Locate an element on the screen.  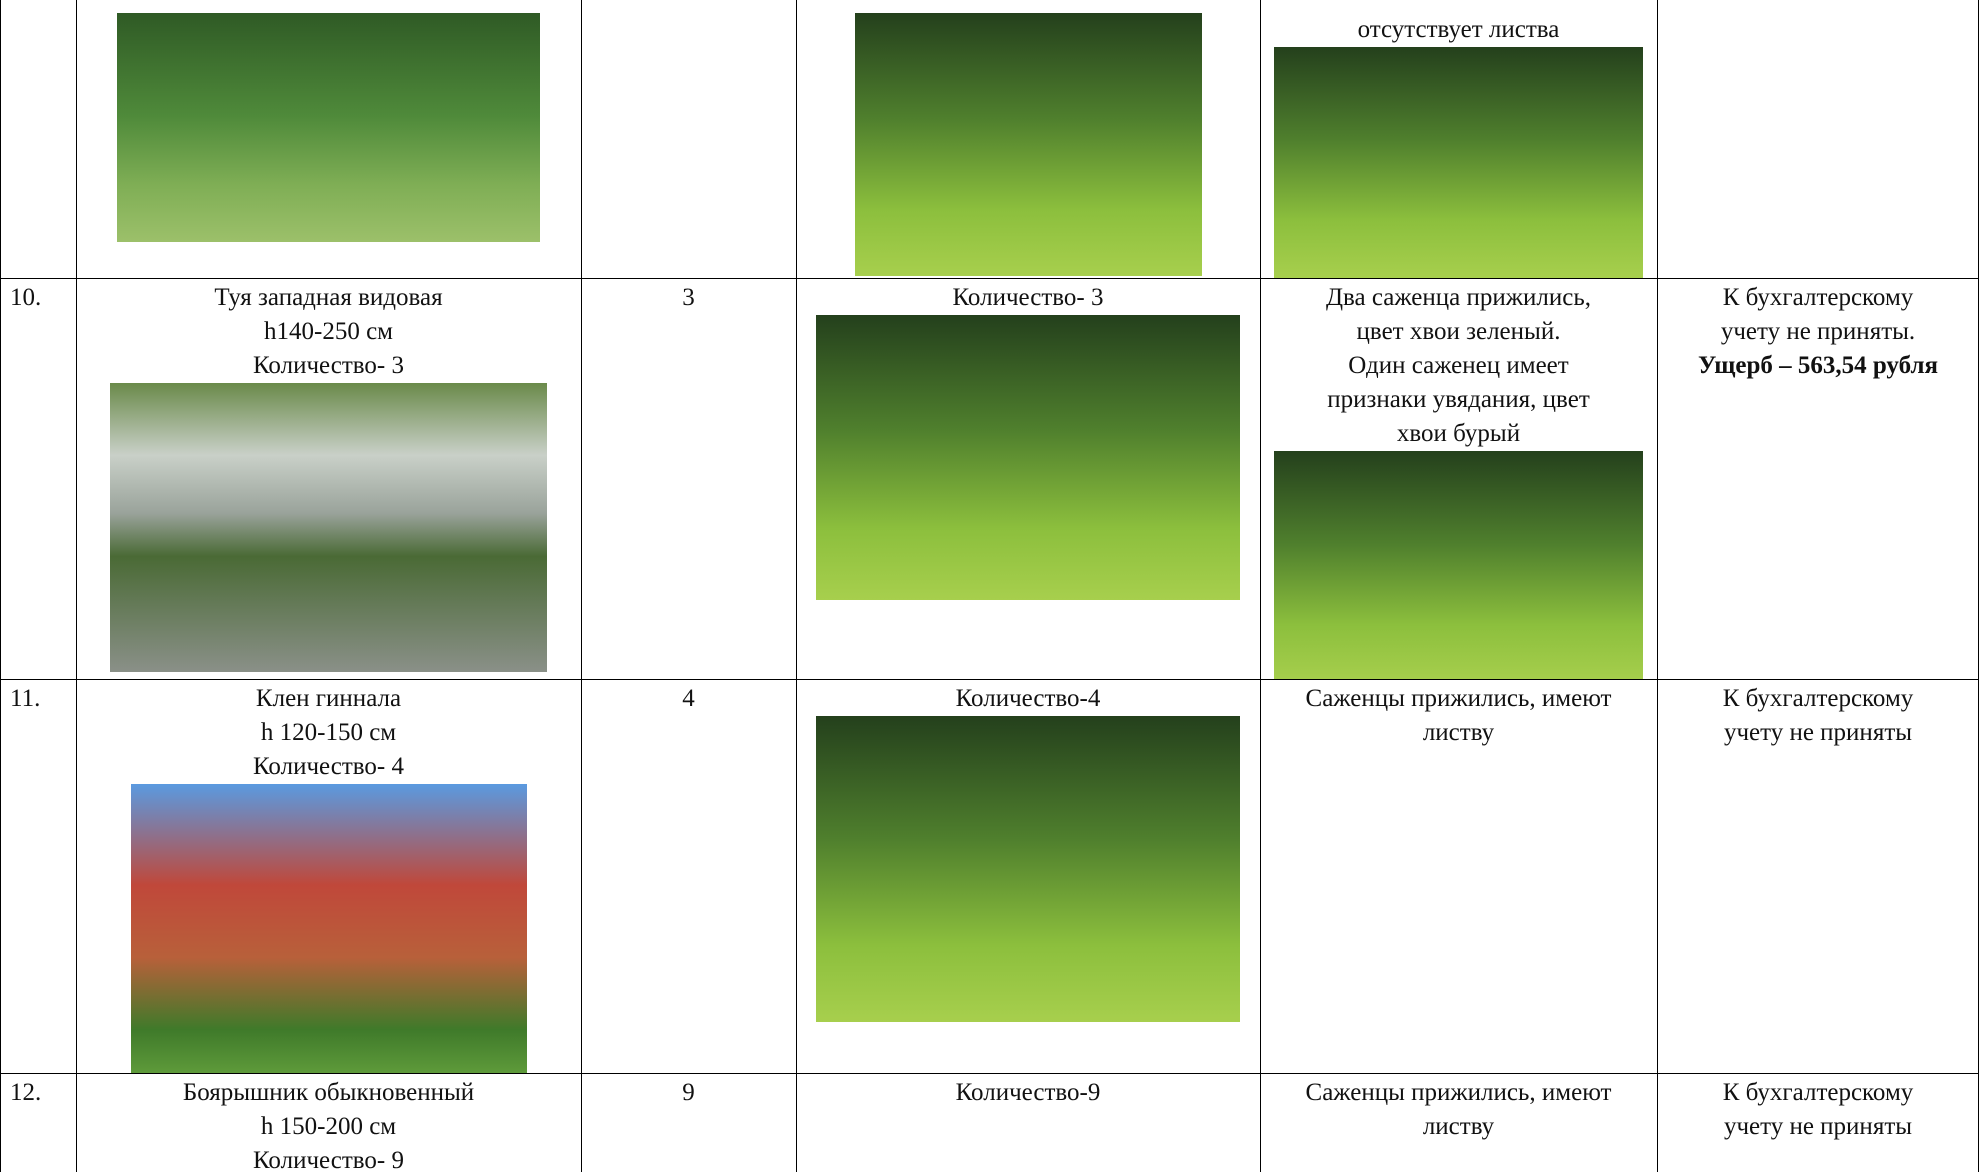
table-cell: Клен гиннала h 120-150 см Количество- 4 is located at coordinates (328, 876).